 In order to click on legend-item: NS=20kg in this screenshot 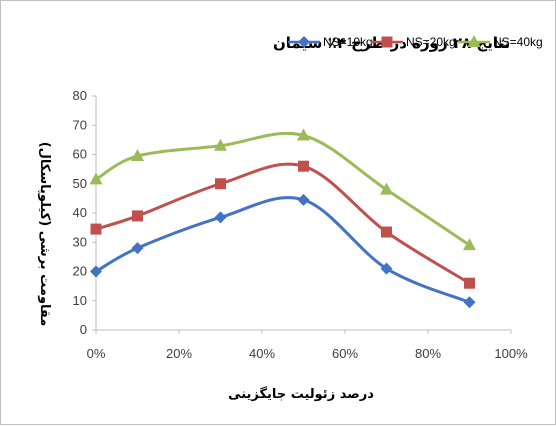, I will do `click(413, 42)`.